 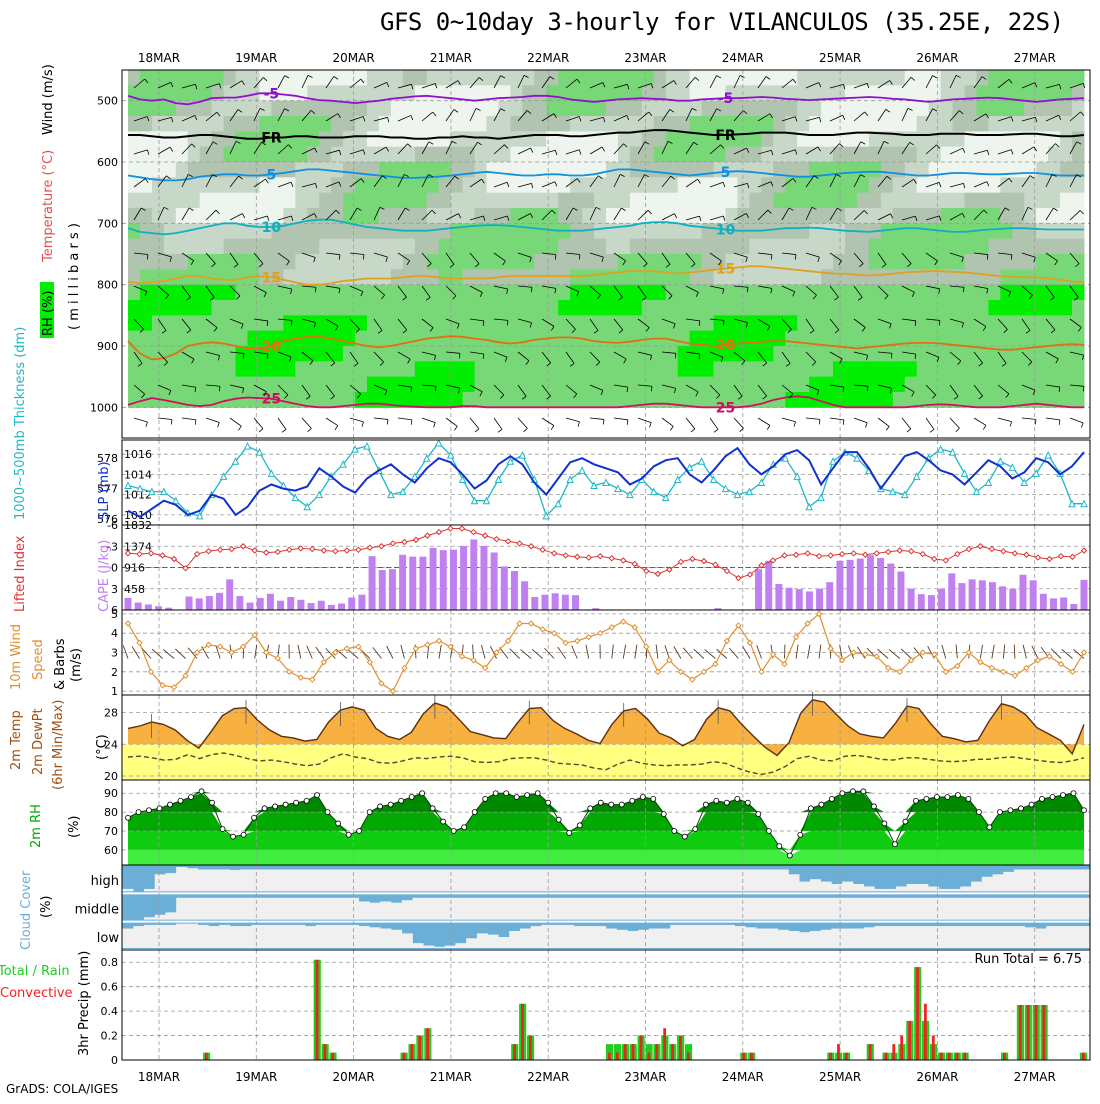 I want to click on contour-label--5: -5, so click(x=272, y=94).